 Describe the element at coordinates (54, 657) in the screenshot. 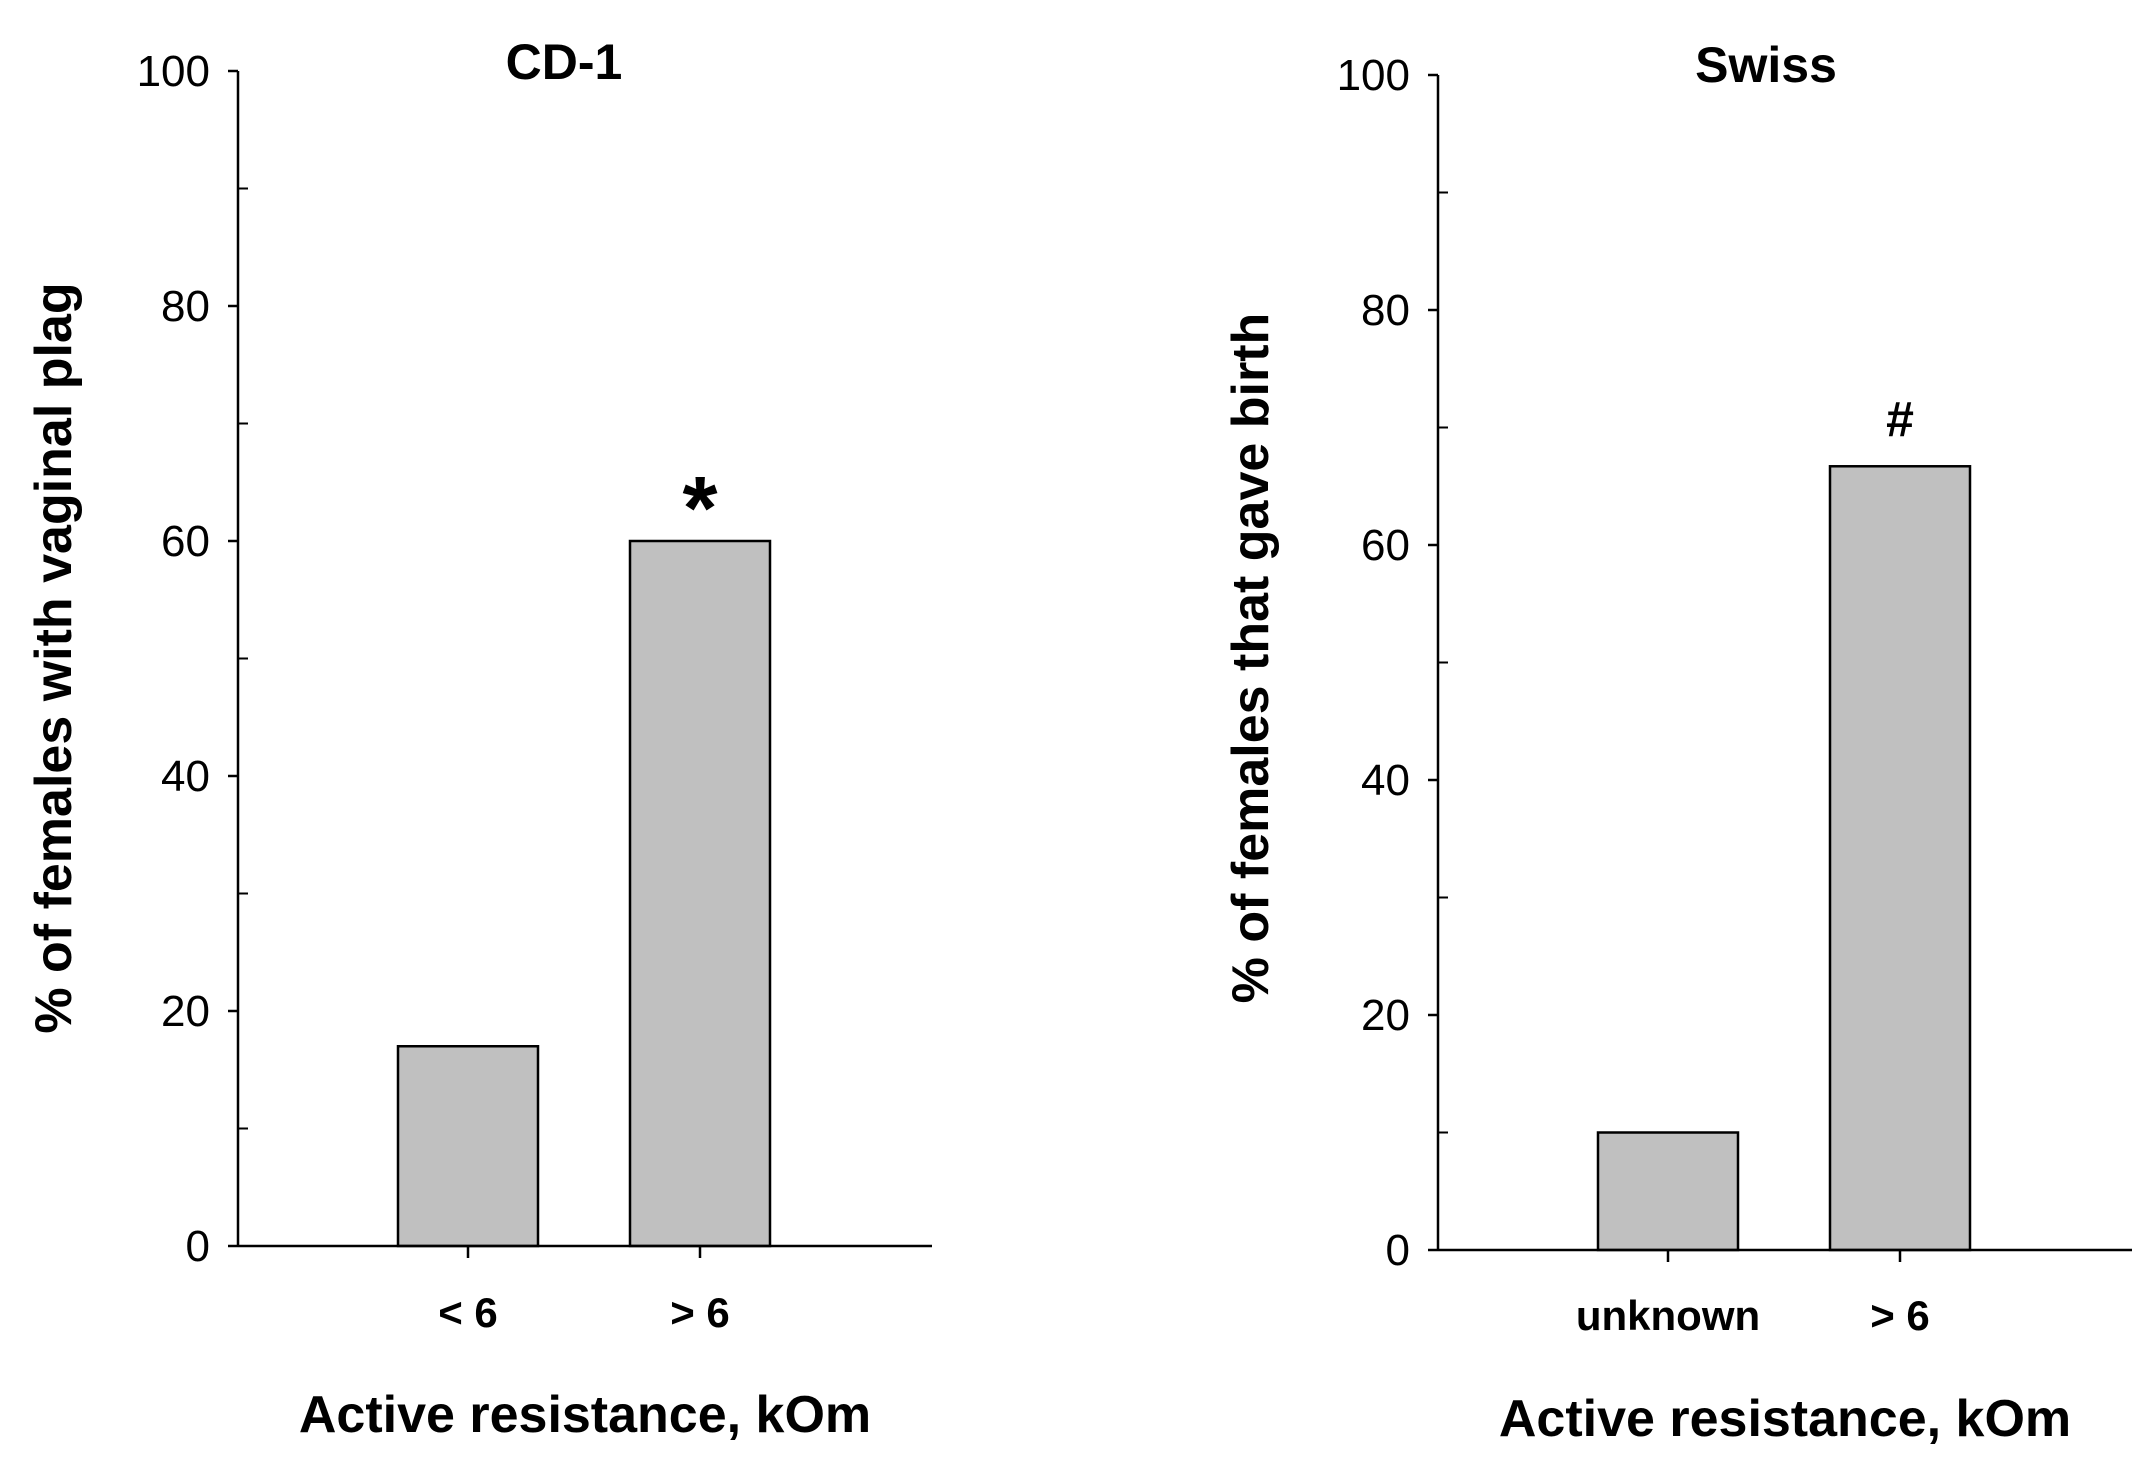

I see `y-axis-title: % of females with vaginal plag` at that location.